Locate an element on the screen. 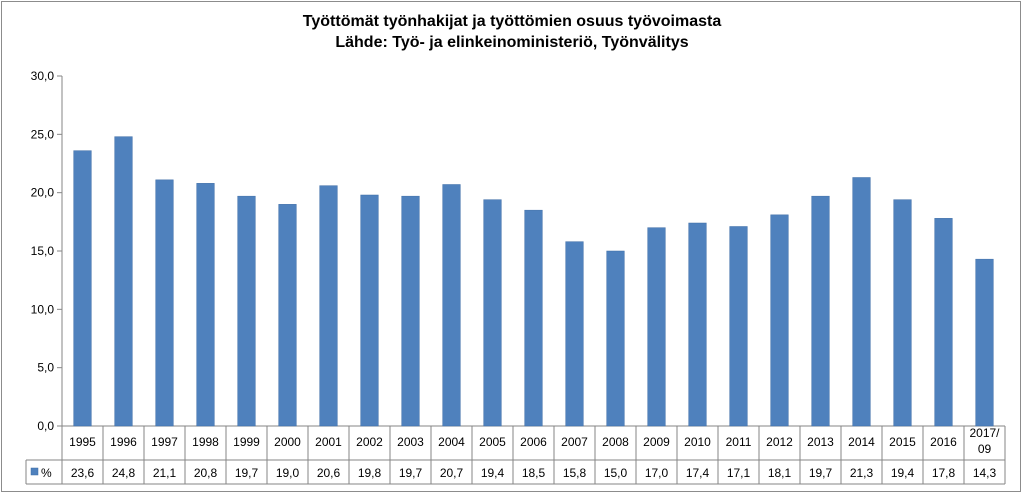 The image size is (1024, 495). x-tick-label: 1996 is located at coordinates (123, 442).